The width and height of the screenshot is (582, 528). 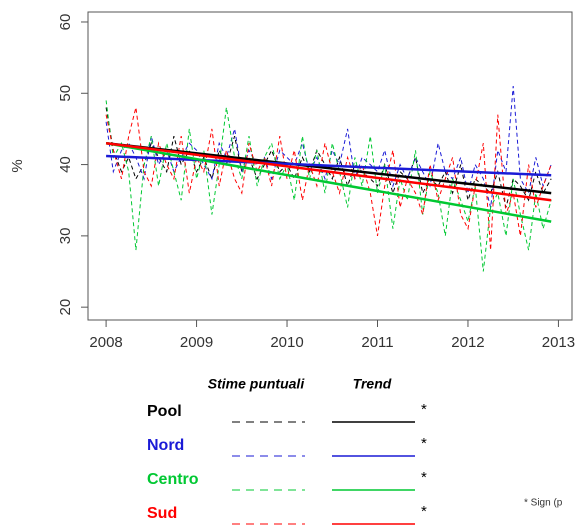 What do you see at coordinates (65, 236) in the screenshot?
I see `y-tick-label: 30` at bounding box center [65, 236].